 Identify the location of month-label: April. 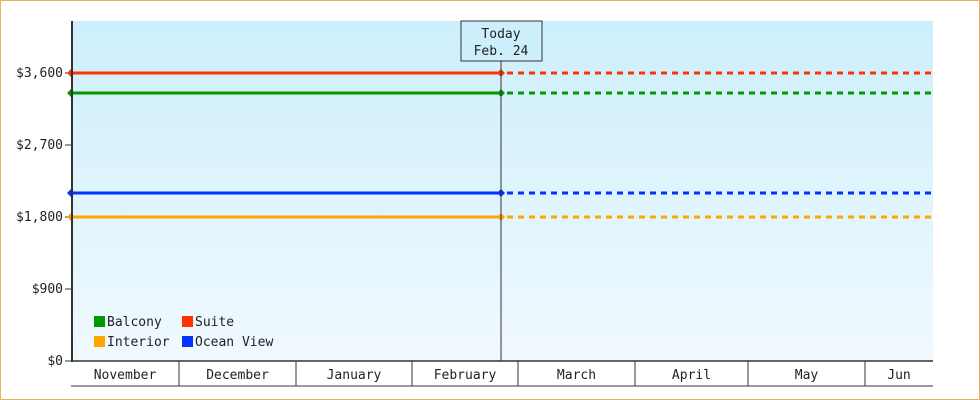
(691, 375).